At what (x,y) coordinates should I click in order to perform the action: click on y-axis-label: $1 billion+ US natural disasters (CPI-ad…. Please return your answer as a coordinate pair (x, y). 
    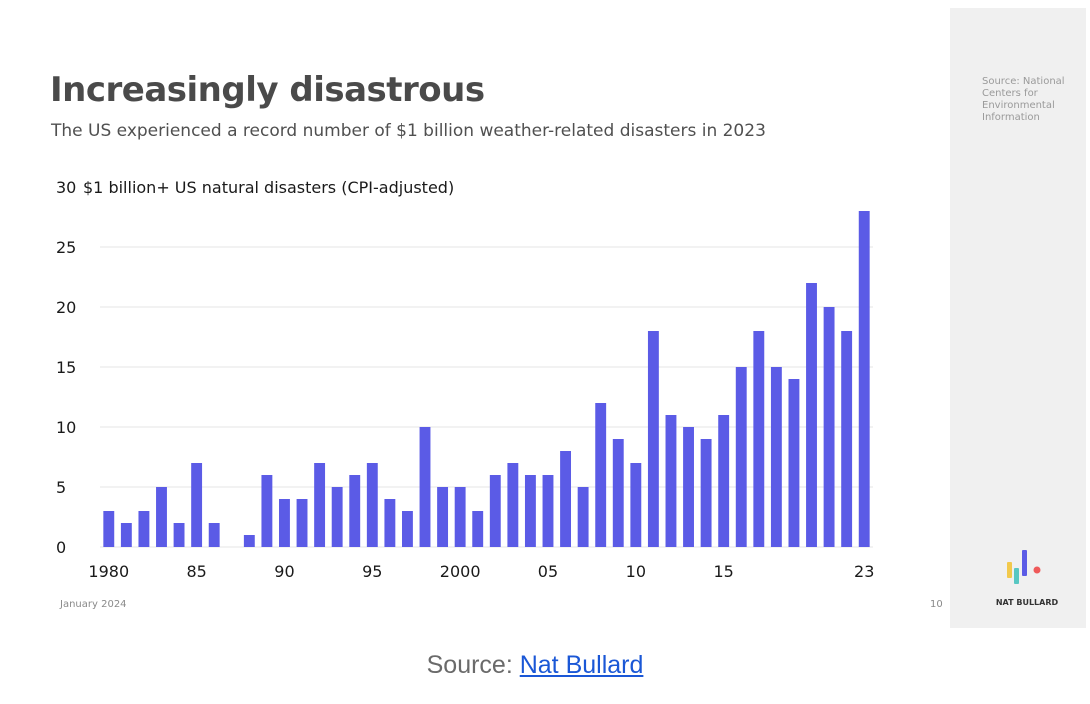
    Looking at the image, I should click on (268, 187).